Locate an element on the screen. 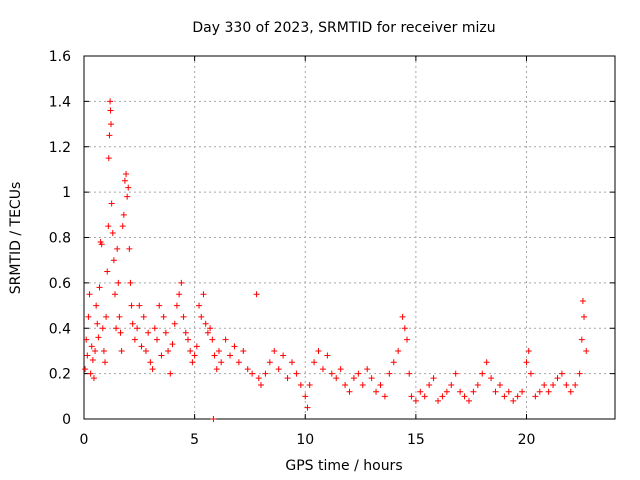 The image size is (640, 480). y-axis-label: SRMTID / TECUs is located at coordinates (16, 238).